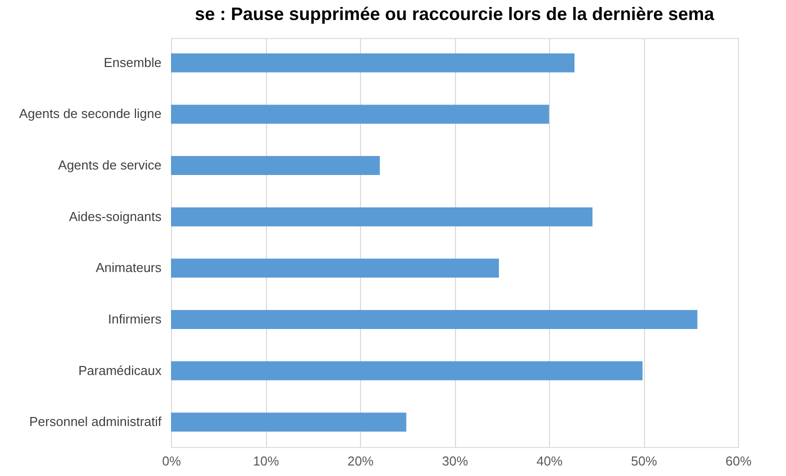 The image size is (786, 476). I want to click on y-tick-label: Ensemble, so click(133, 62).